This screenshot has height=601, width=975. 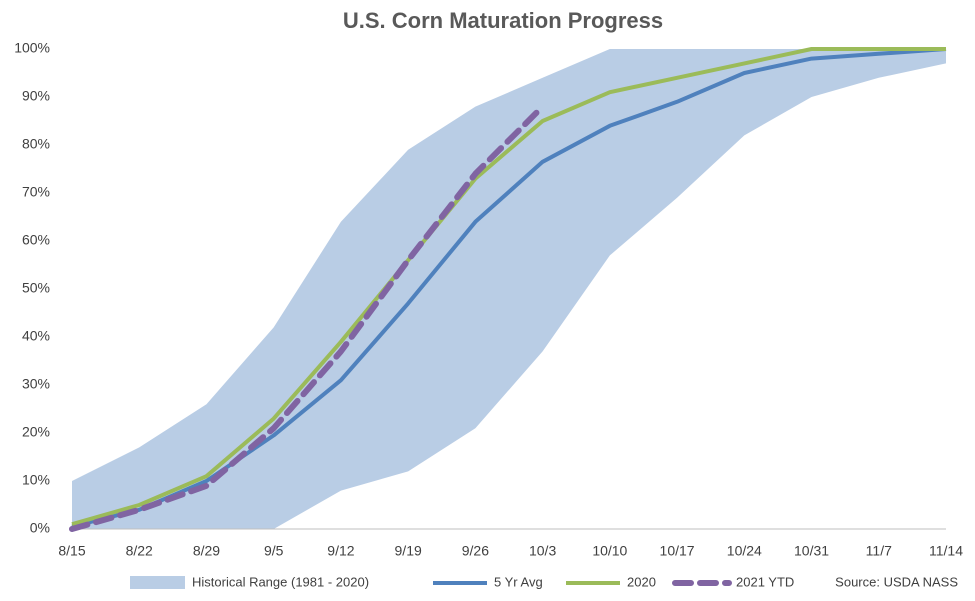 I want to click on x-tick-label: 10/10, so click(x=609, y=551).